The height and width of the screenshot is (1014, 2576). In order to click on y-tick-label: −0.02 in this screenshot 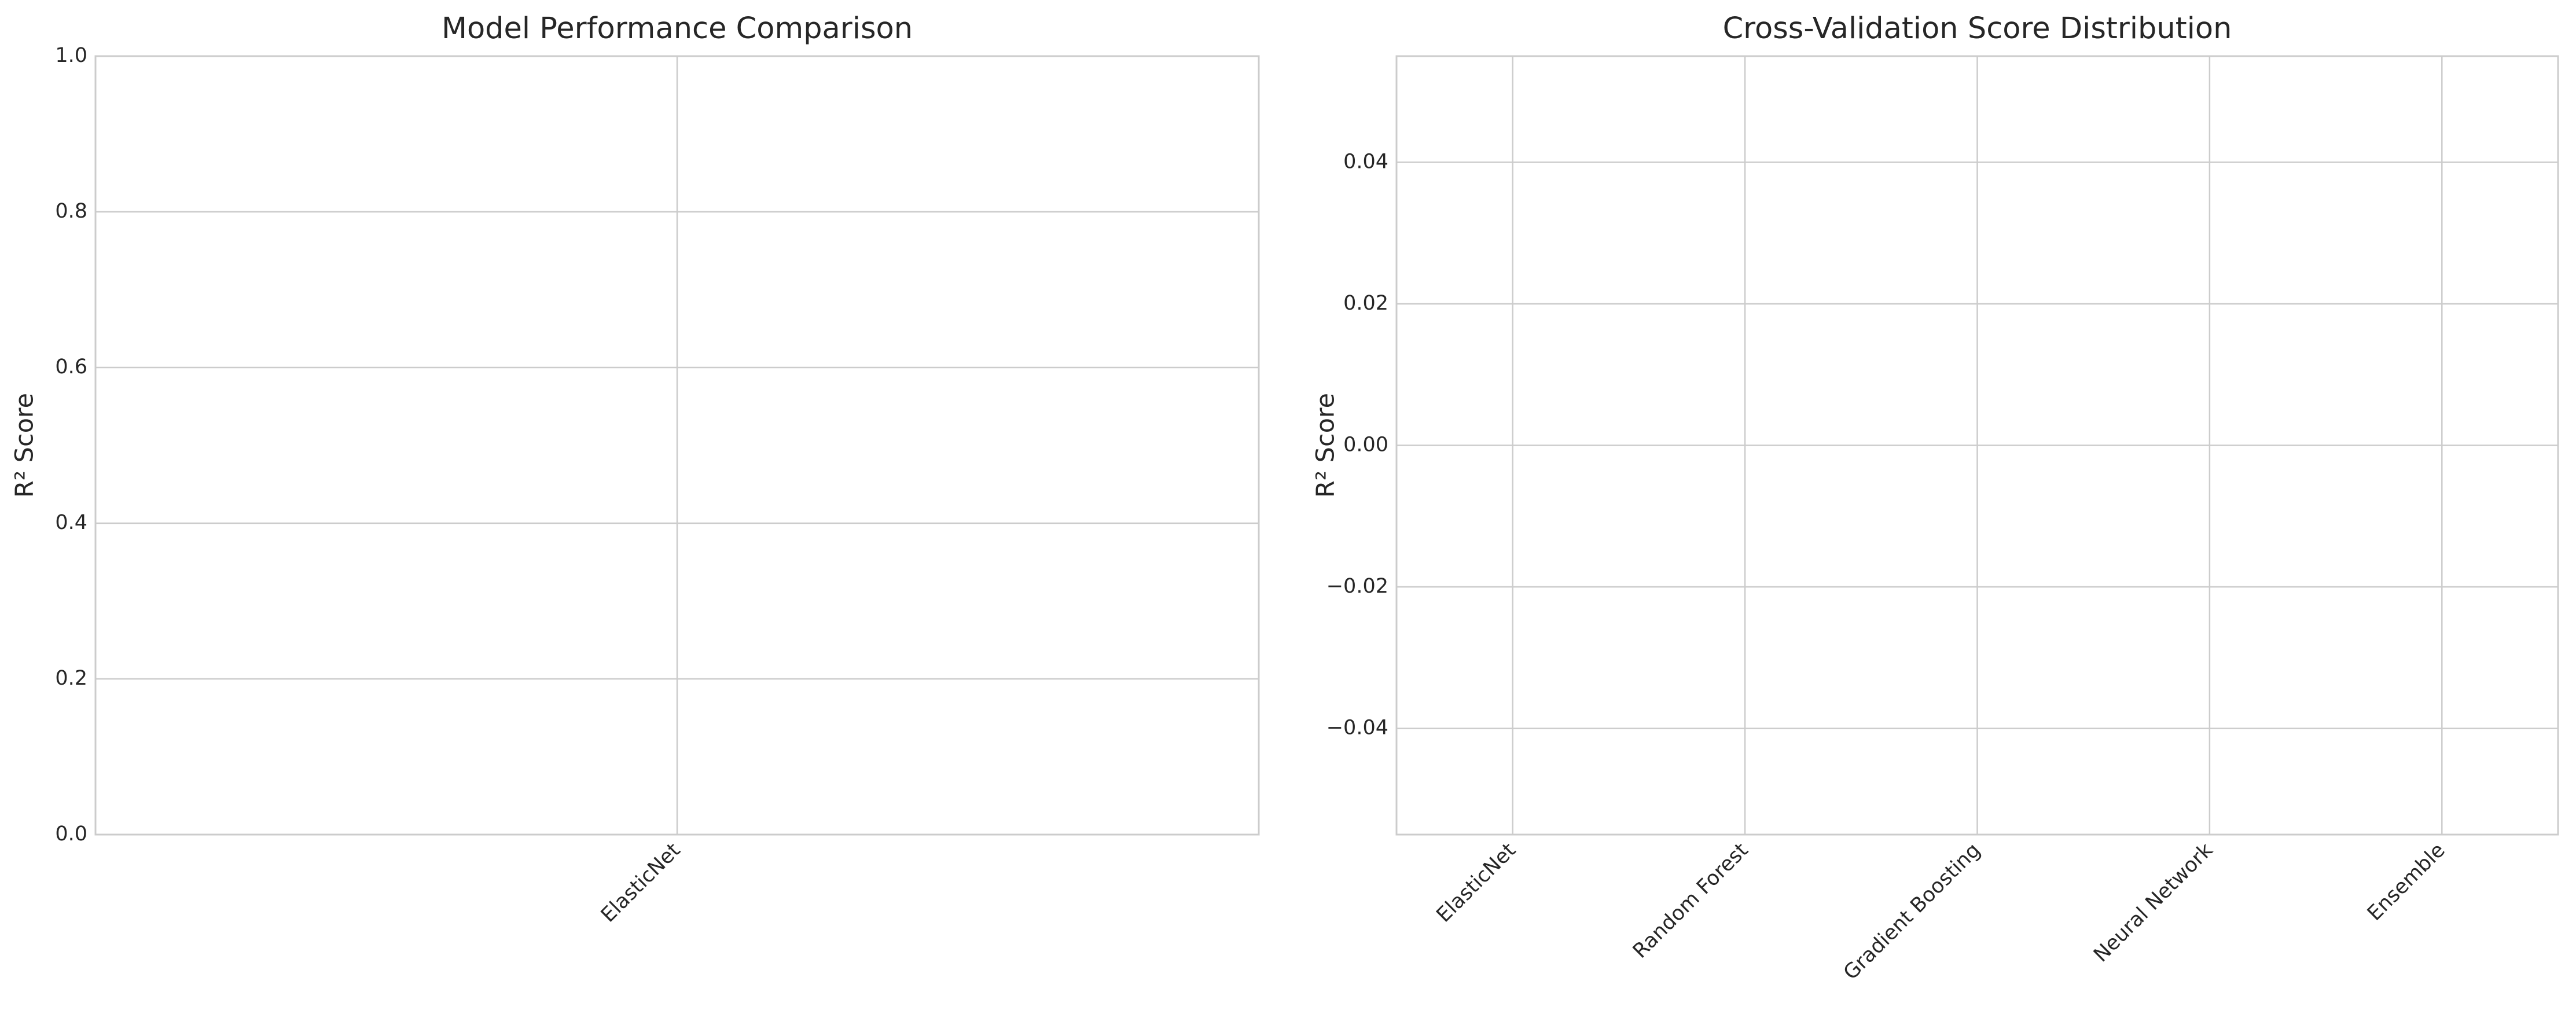, I will do `click(1357, 586)`.